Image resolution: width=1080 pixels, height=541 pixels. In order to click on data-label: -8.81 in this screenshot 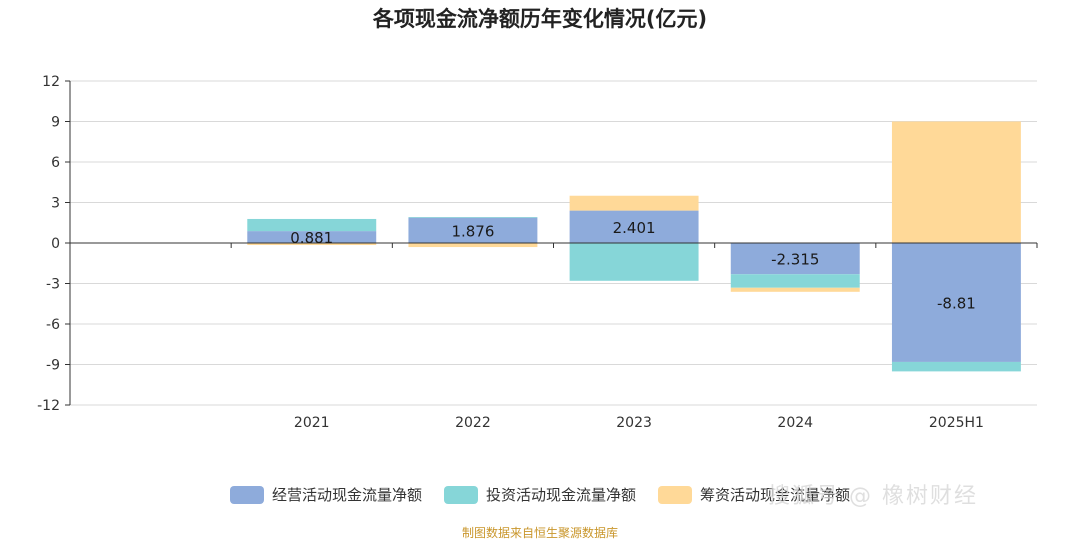, I will do `click(956, 303)`.